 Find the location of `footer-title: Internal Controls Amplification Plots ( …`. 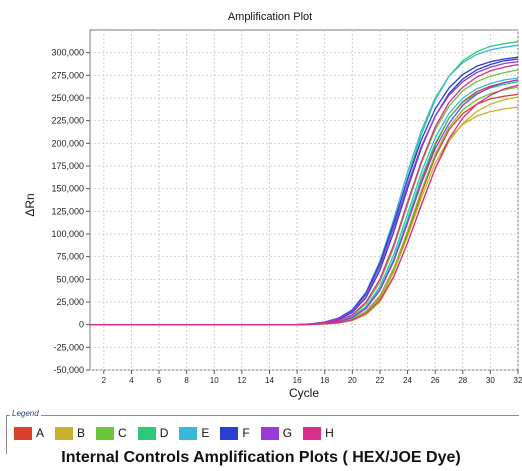

footer-title: Internal Controls Amplification Plots ( … is located at coordinates (261, 457).